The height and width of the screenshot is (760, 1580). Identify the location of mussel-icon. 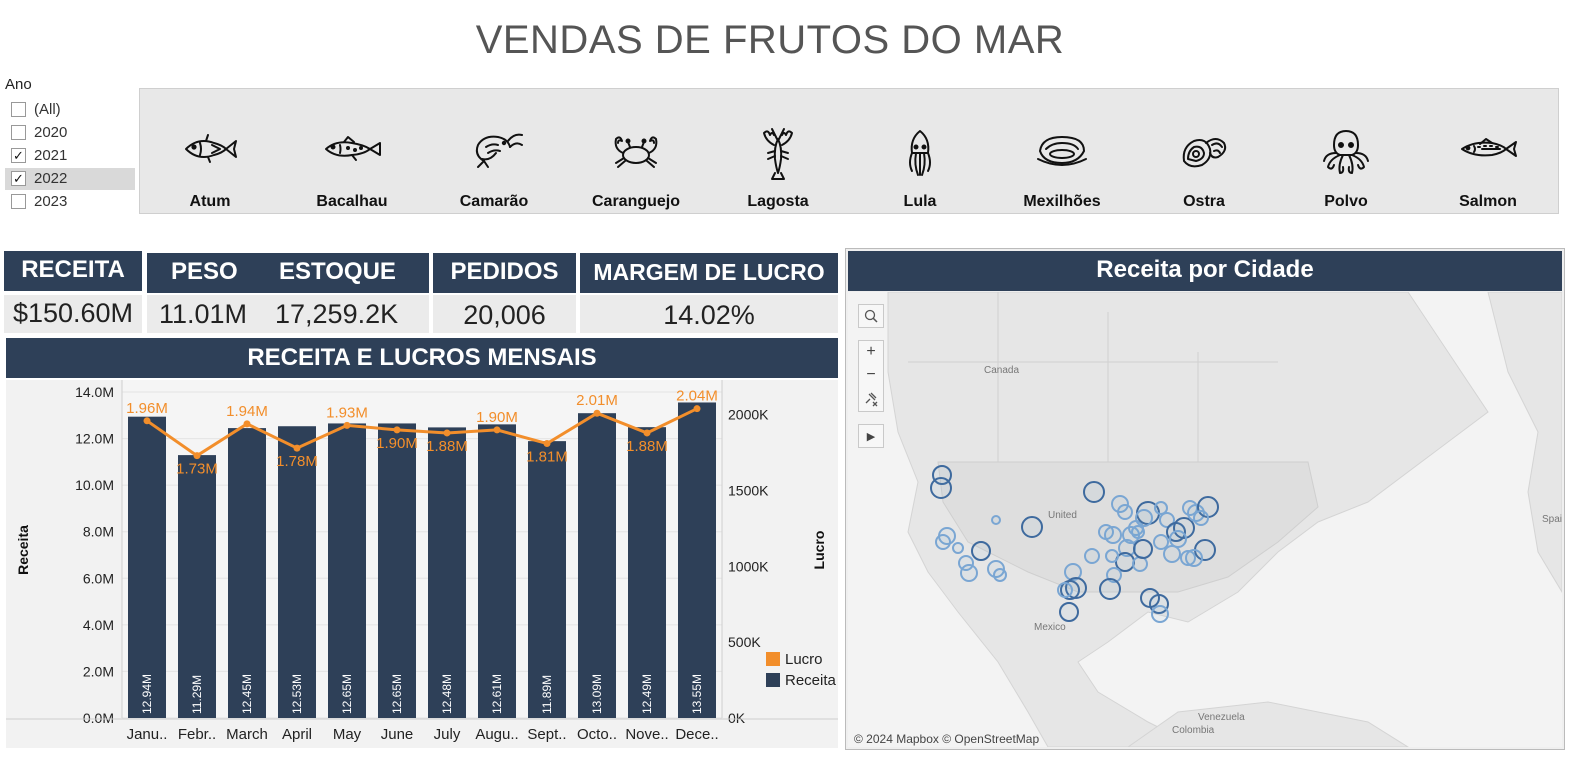
(1062, 151).